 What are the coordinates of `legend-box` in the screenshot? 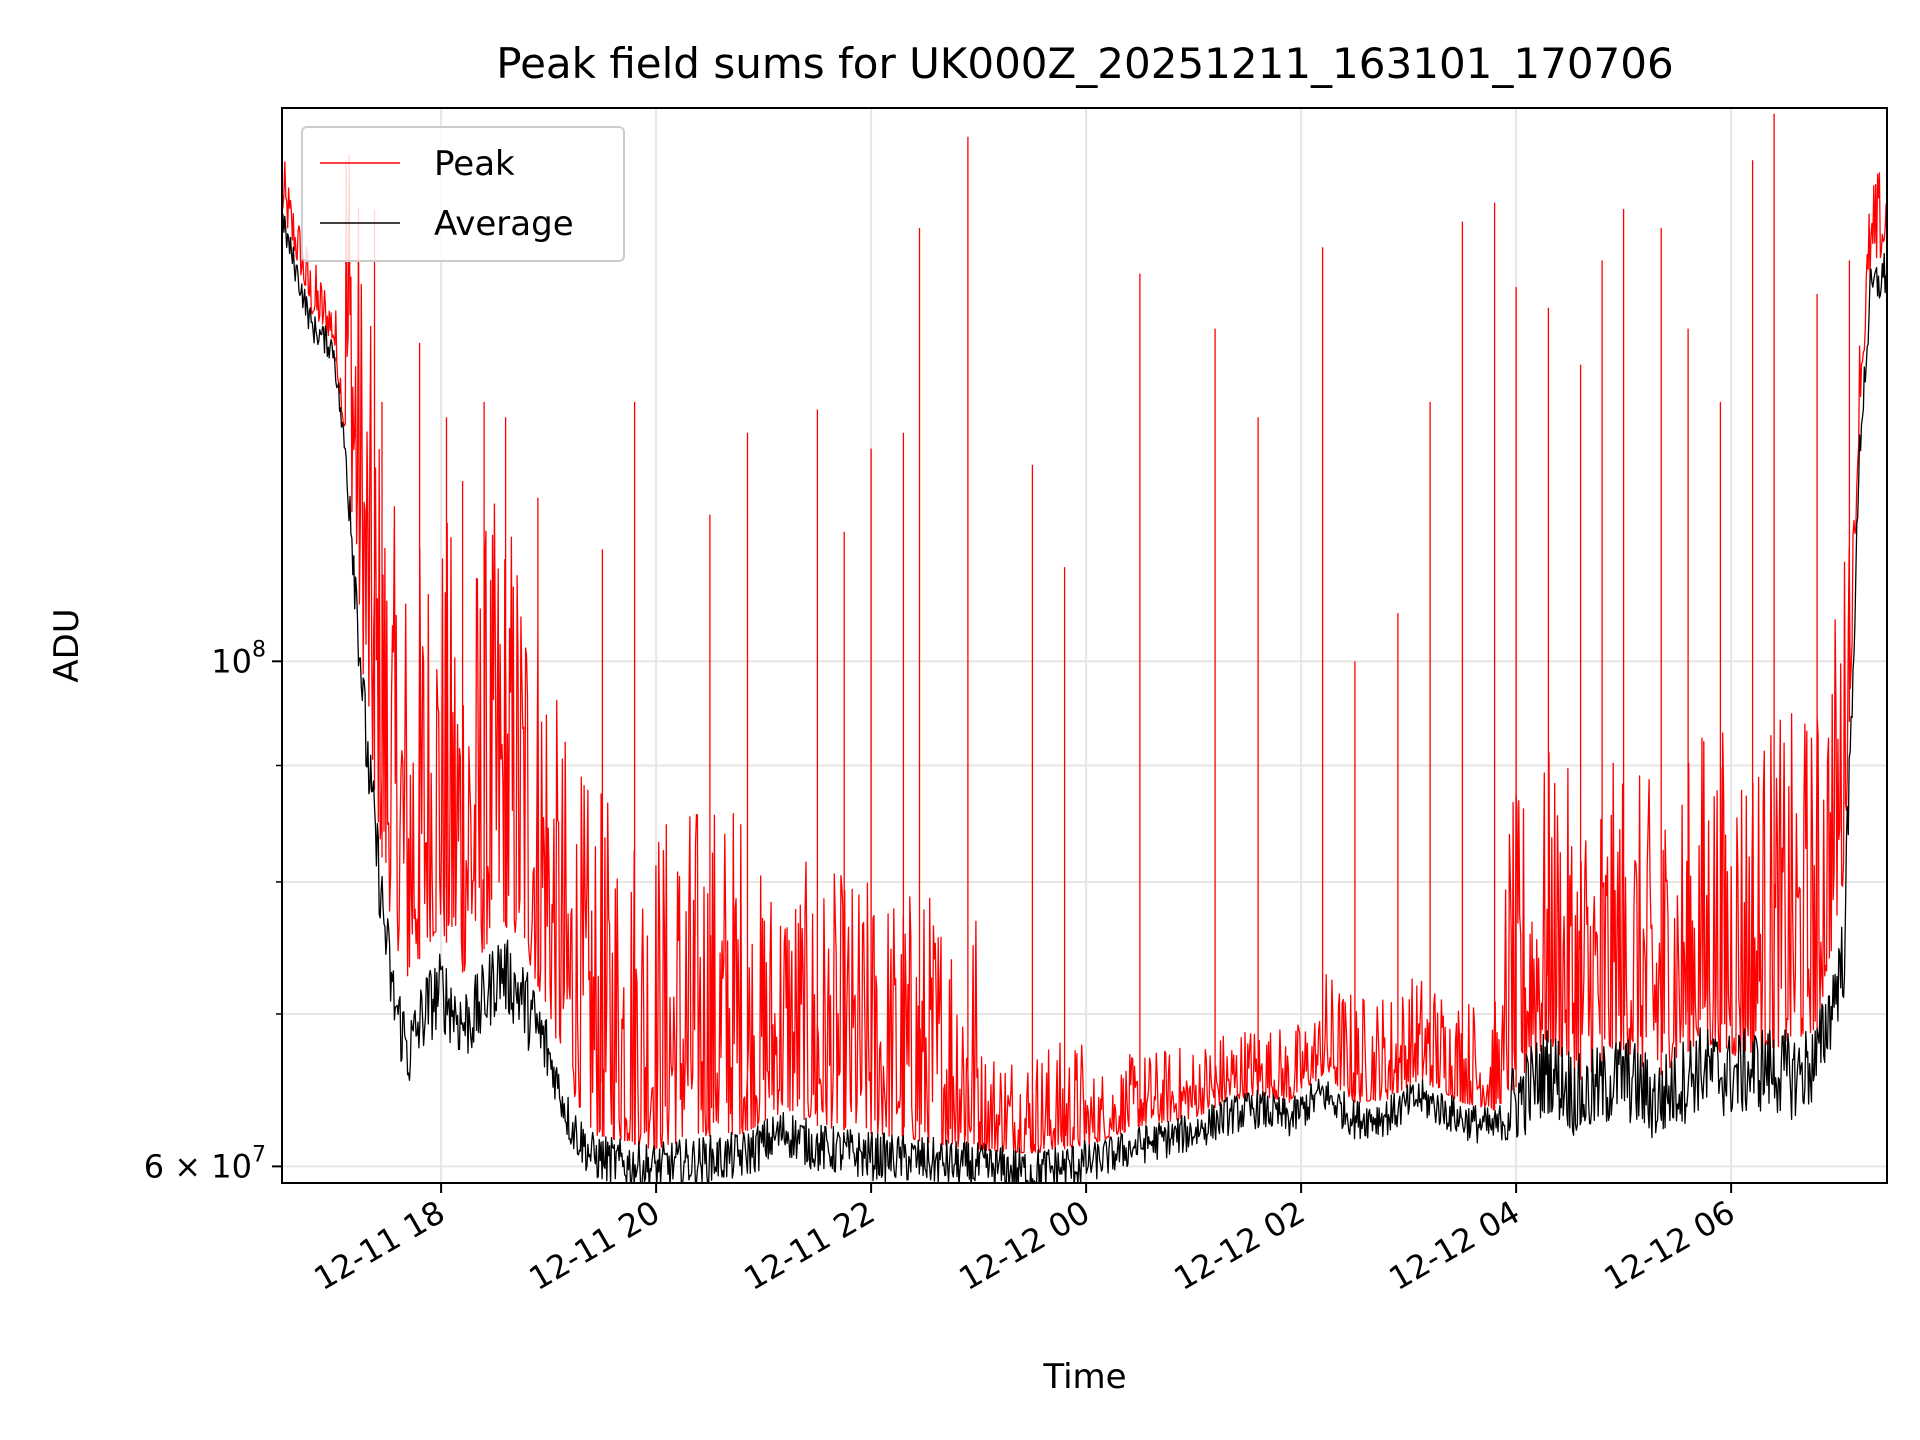 It's located at (463, 194).